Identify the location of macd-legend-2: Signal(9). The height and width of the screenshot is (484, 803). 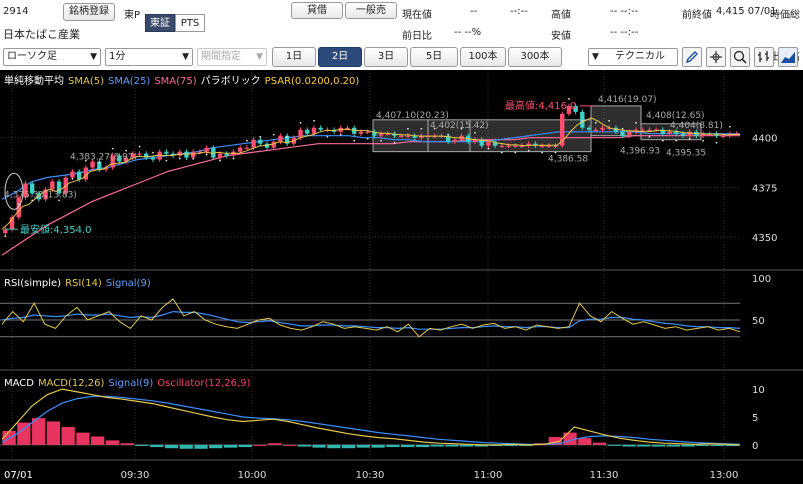
(130, 383).